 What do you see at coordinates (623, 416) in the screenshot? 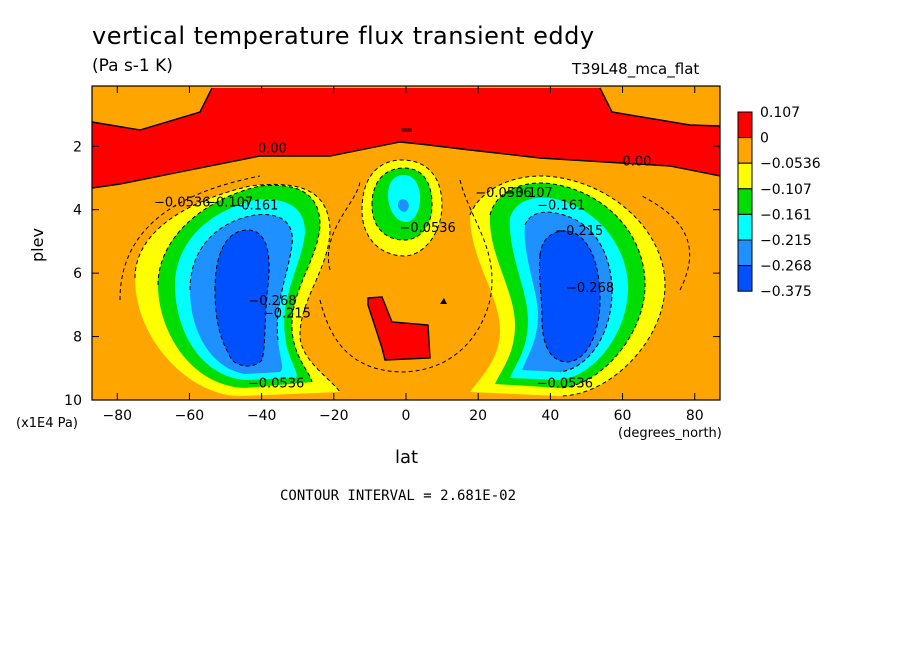
I see `x-tick-label: 60` at bounding box center [623, 416].